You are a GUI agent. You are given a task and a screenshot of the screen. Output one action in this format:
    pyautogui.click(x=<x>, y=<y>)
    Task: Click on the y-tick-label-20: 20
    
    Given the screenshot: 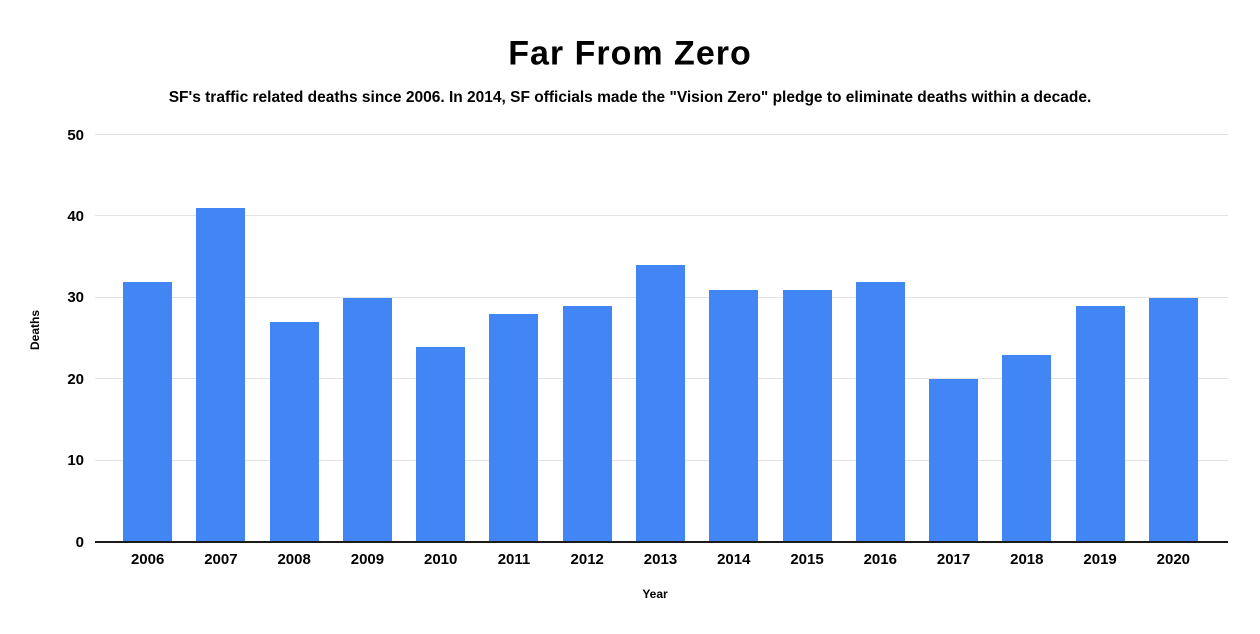 What is the action you would take?
    pyautogui.click(x=75, y=379)
    